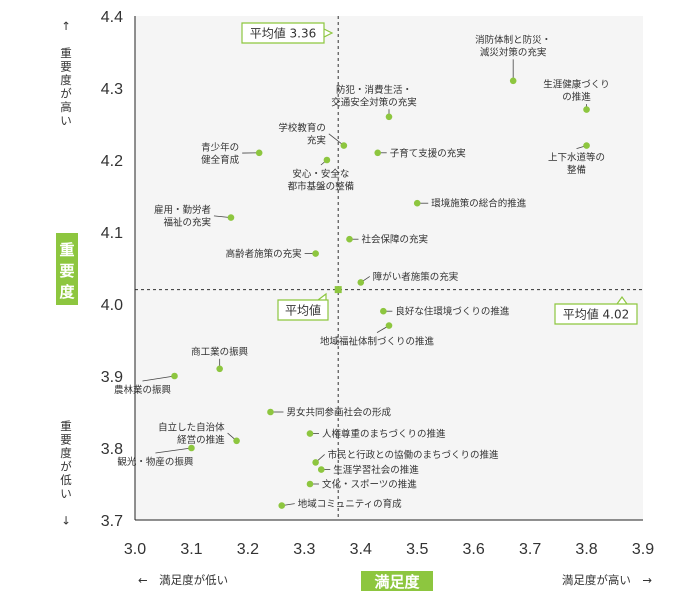  I want to click on avg-x-box, so click(287, 33).